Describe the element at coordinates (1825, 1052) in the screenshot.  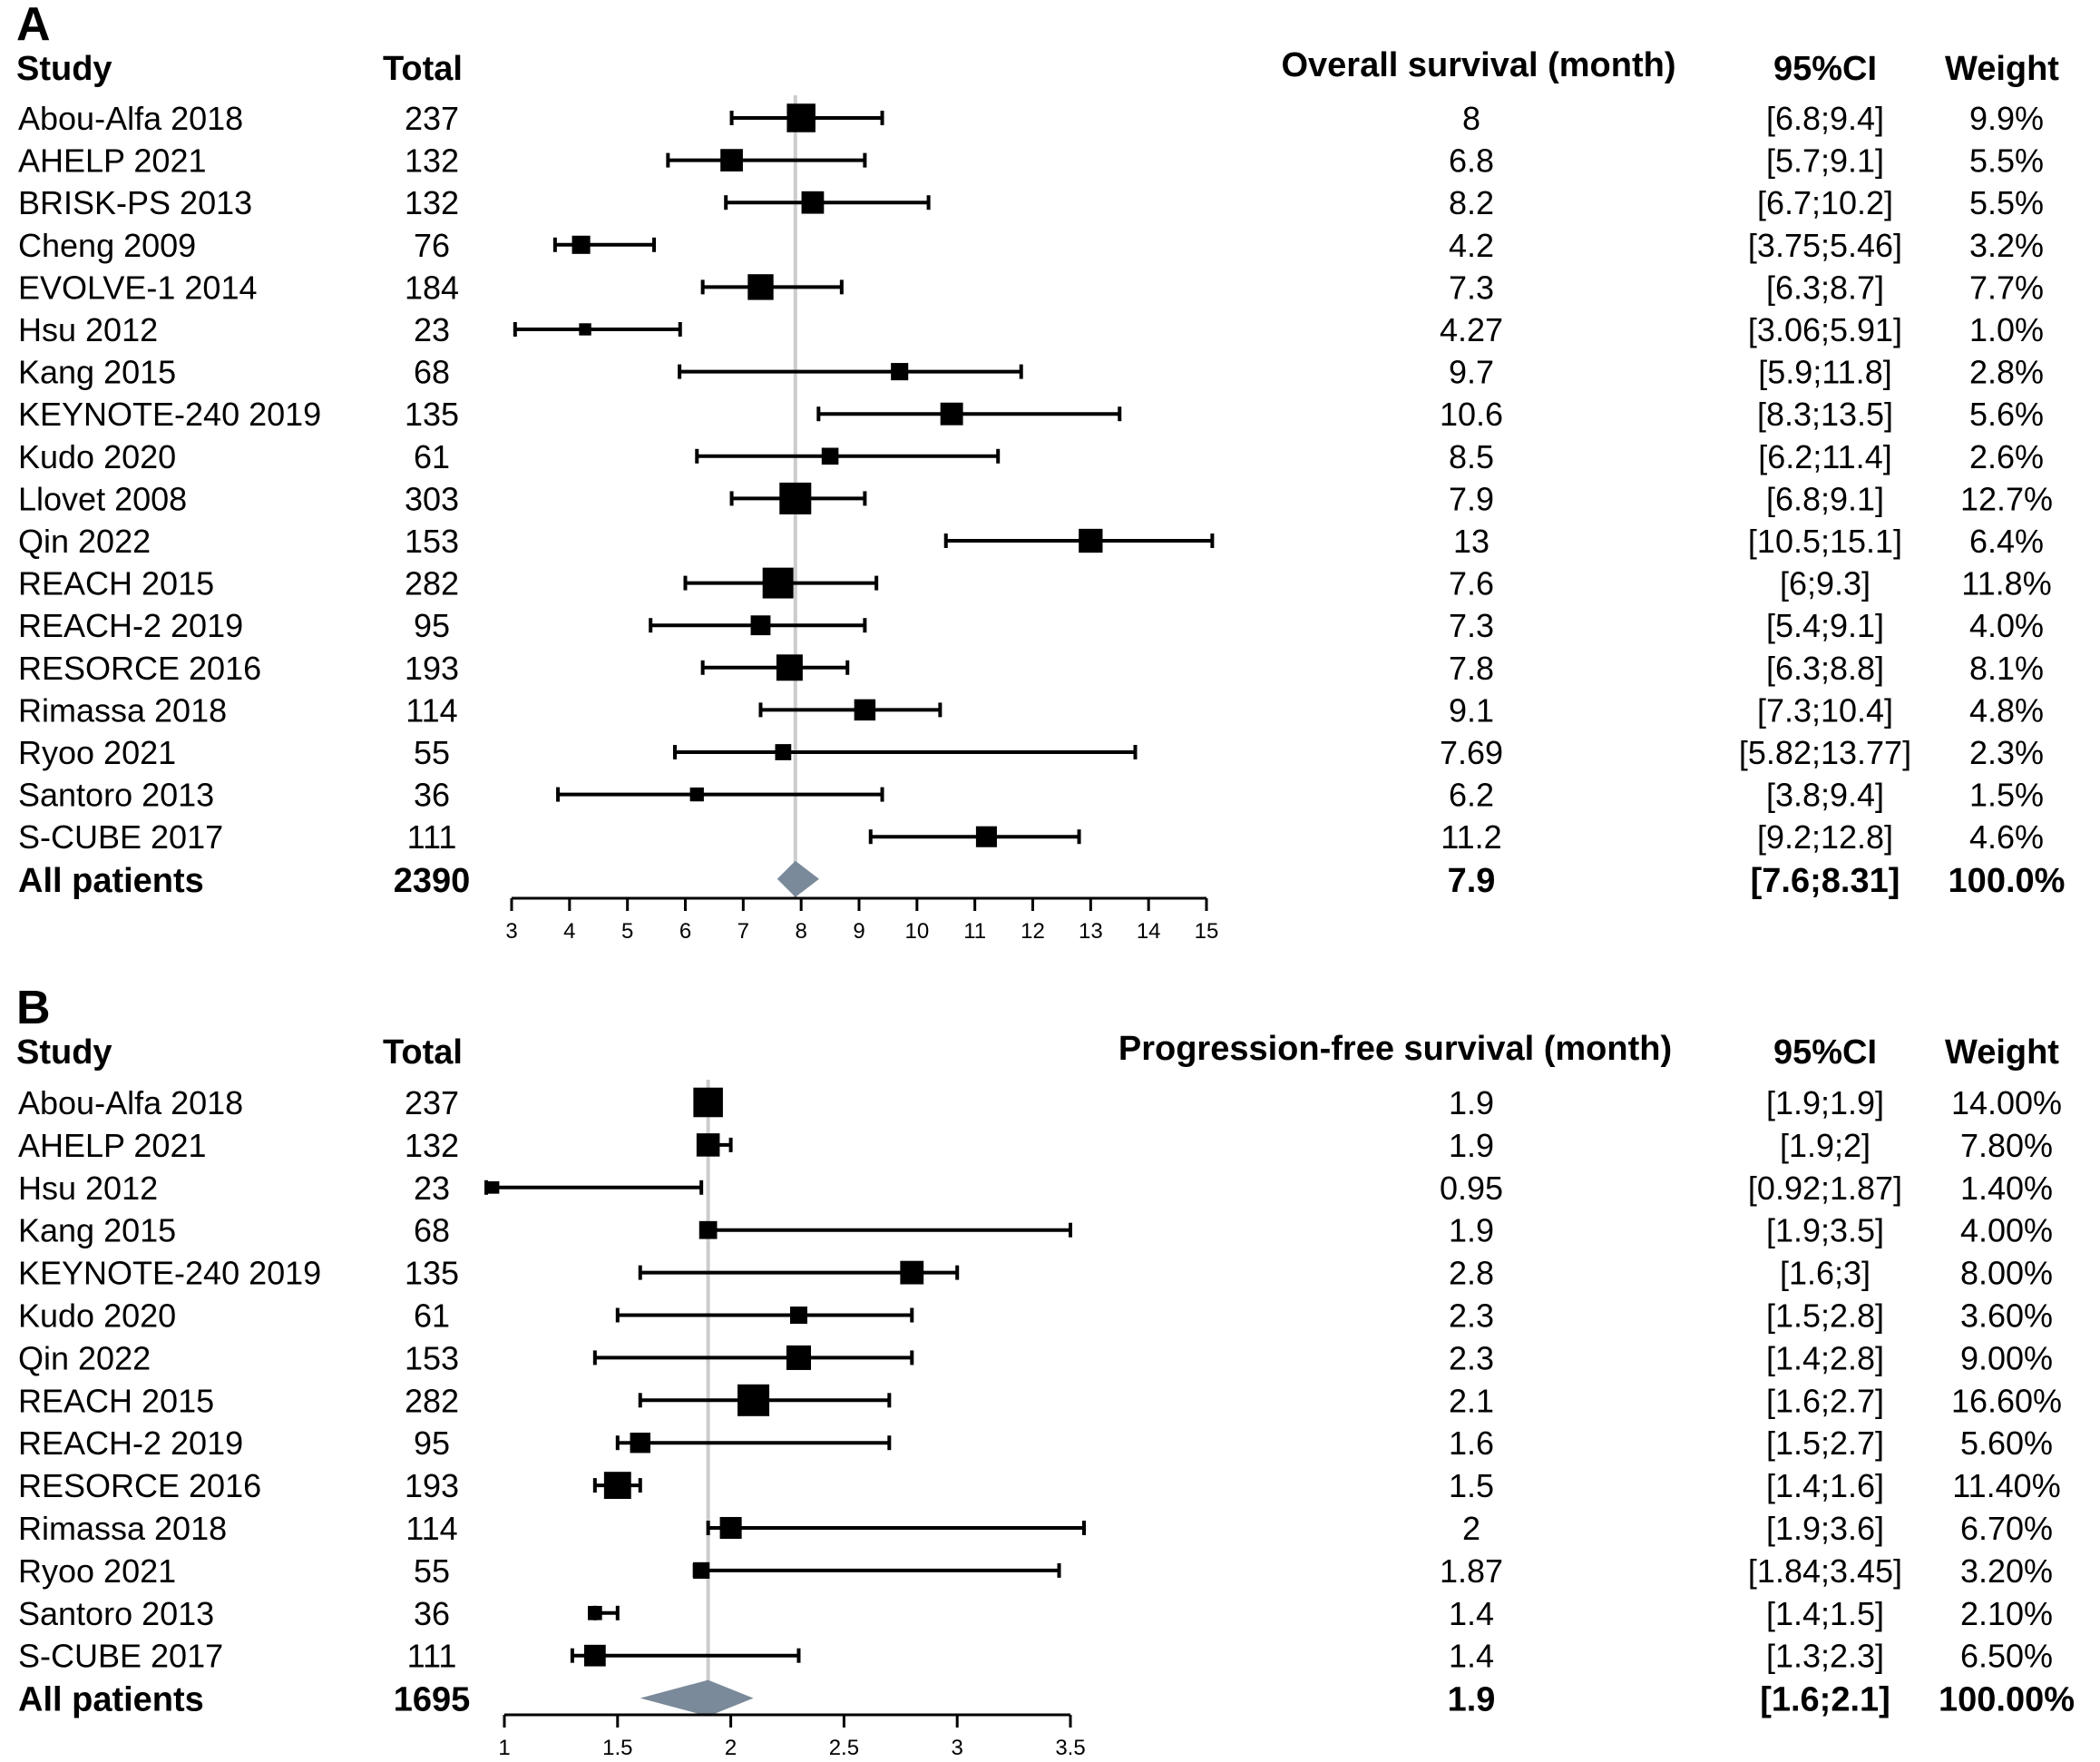
I see `panel-b-header-ci: 95%CI` at that location.